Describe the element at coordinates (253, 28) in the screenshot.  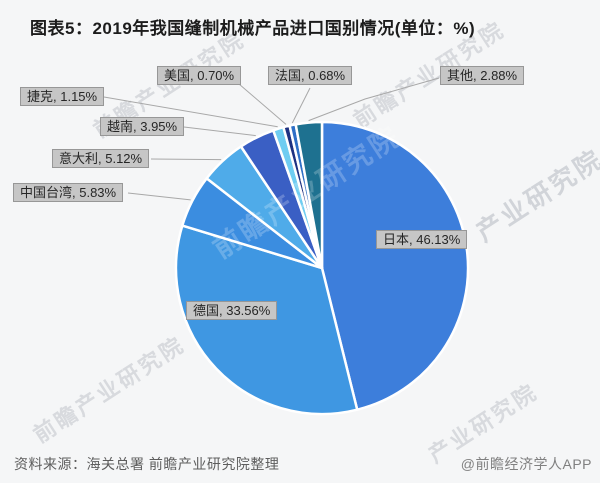
I see `page-title: 图表5：2019年我国缝制机械产品进口国别情况(单位：%)` at that location.